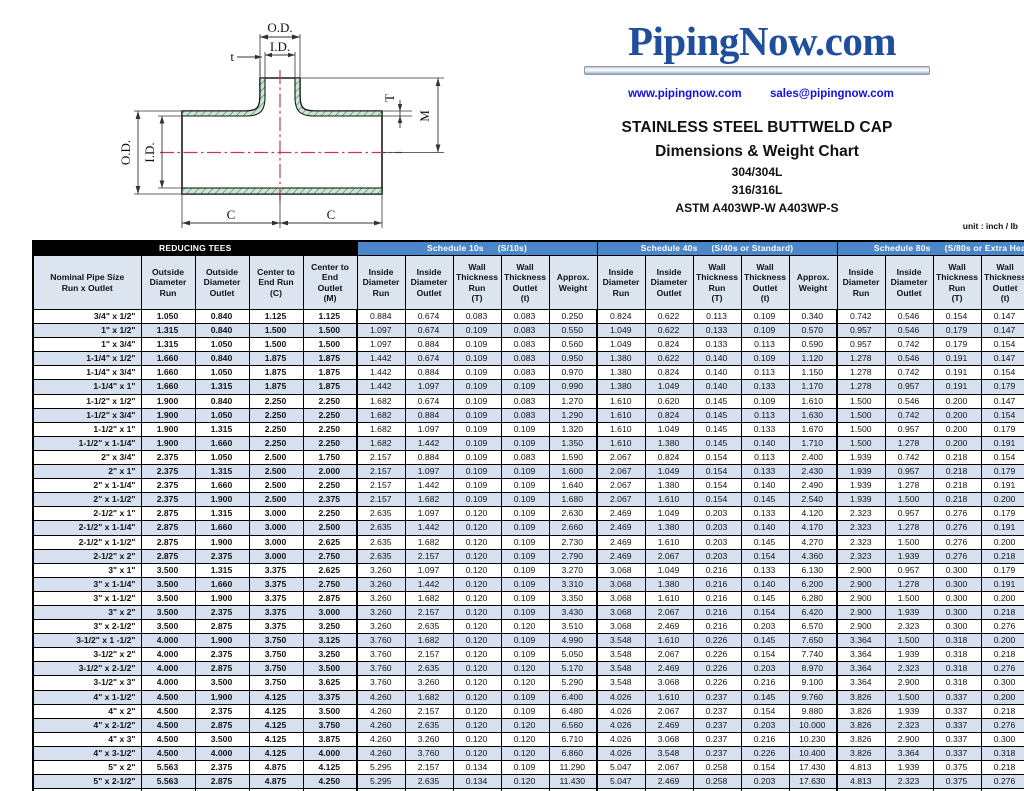 The width and height of the screenshot is (1024, 791). Describe the element at coordinates (87, 584) in the screenshot. I see `cell-nominal-size: 3" x 1-1/4"` at that location.